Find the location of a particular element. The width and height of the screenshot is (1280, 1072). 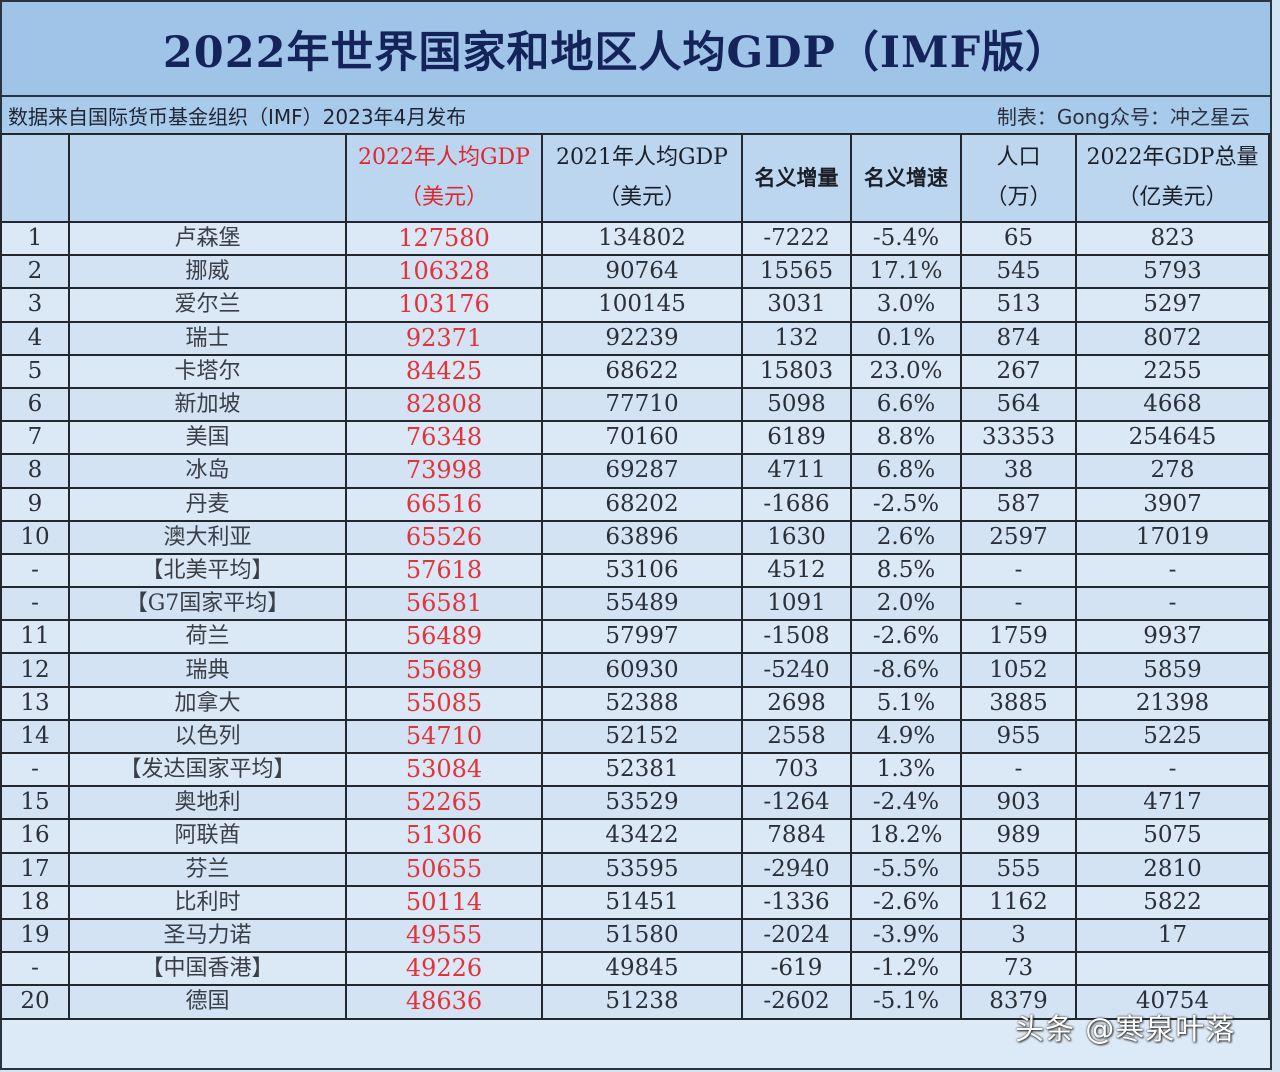

rank-cell: 9 is located at coordinates (35, 504).